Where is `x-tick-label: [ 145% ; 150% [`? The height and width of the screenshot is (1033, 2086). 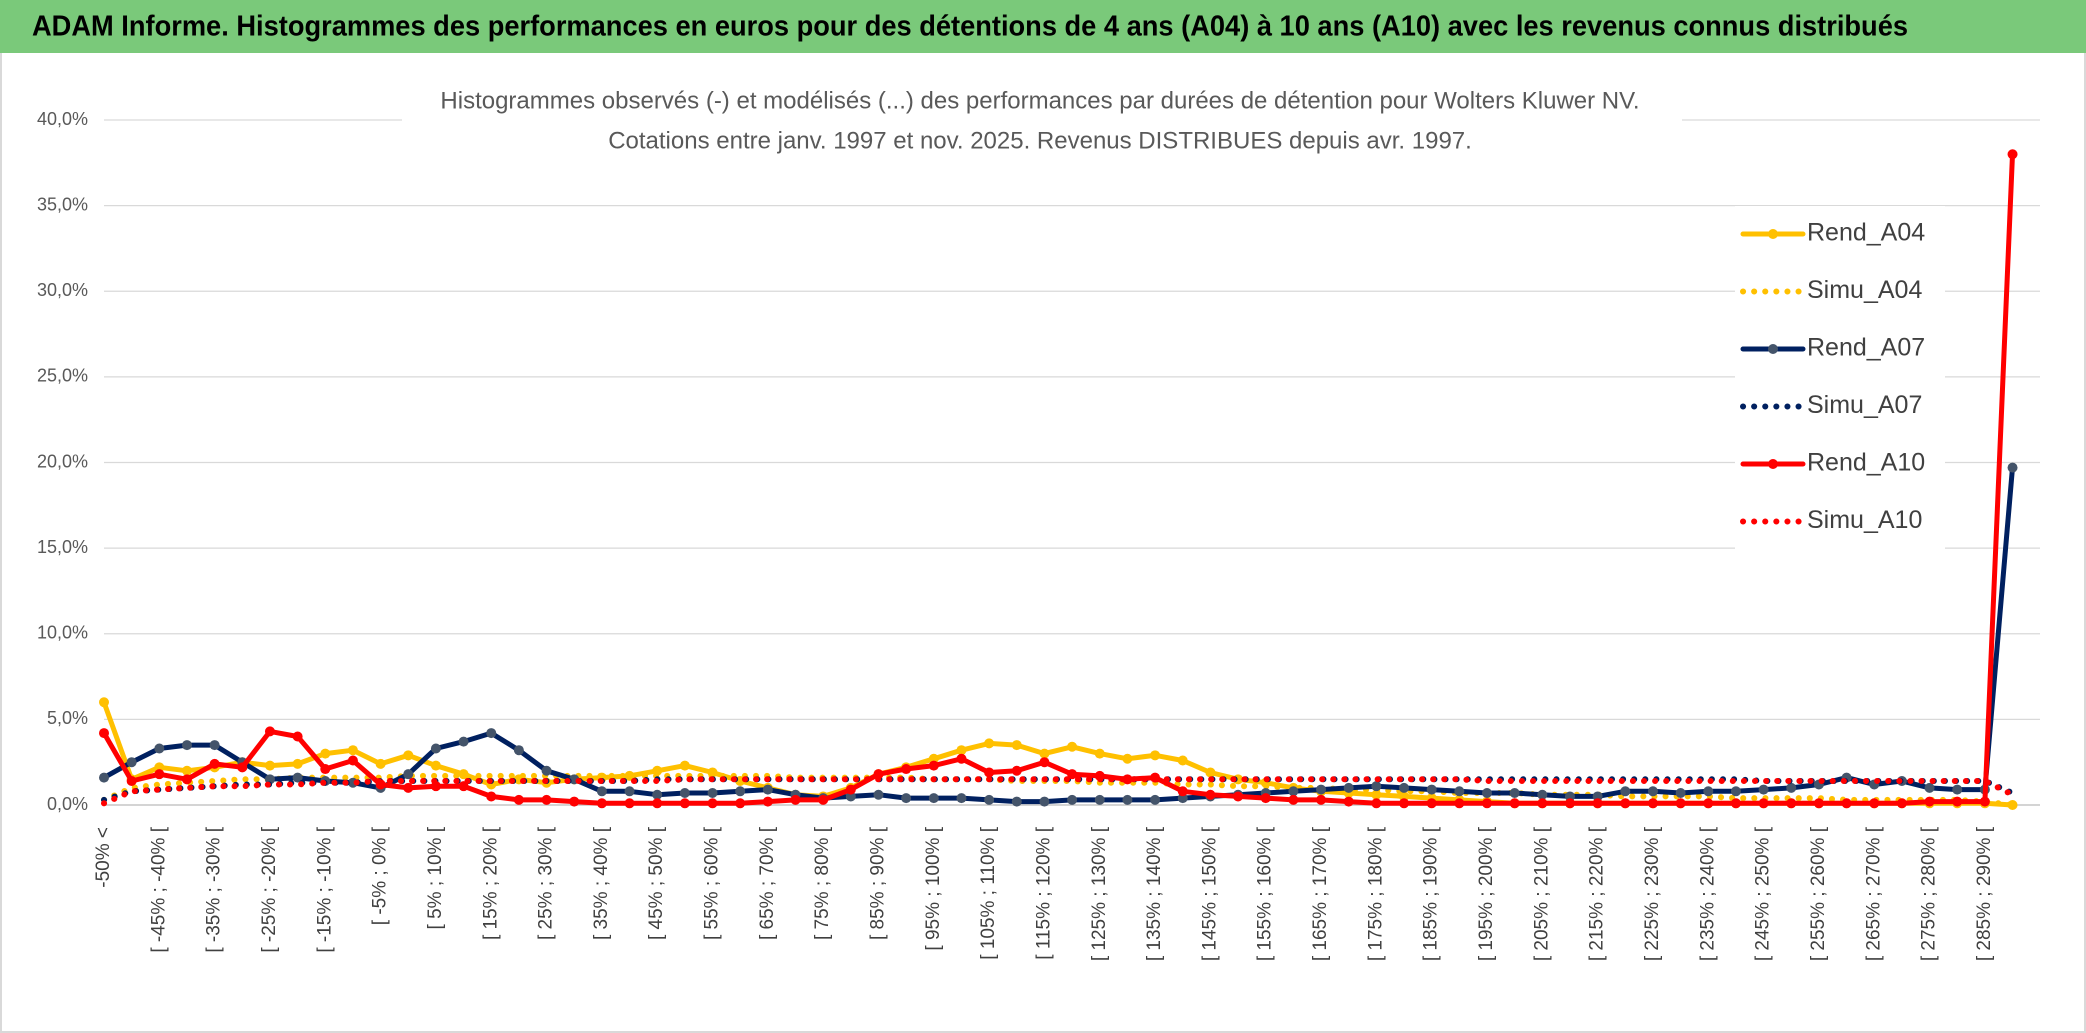
x-tick-label: [ 145% ; 150% [ is located at coordinates (1209, 893).